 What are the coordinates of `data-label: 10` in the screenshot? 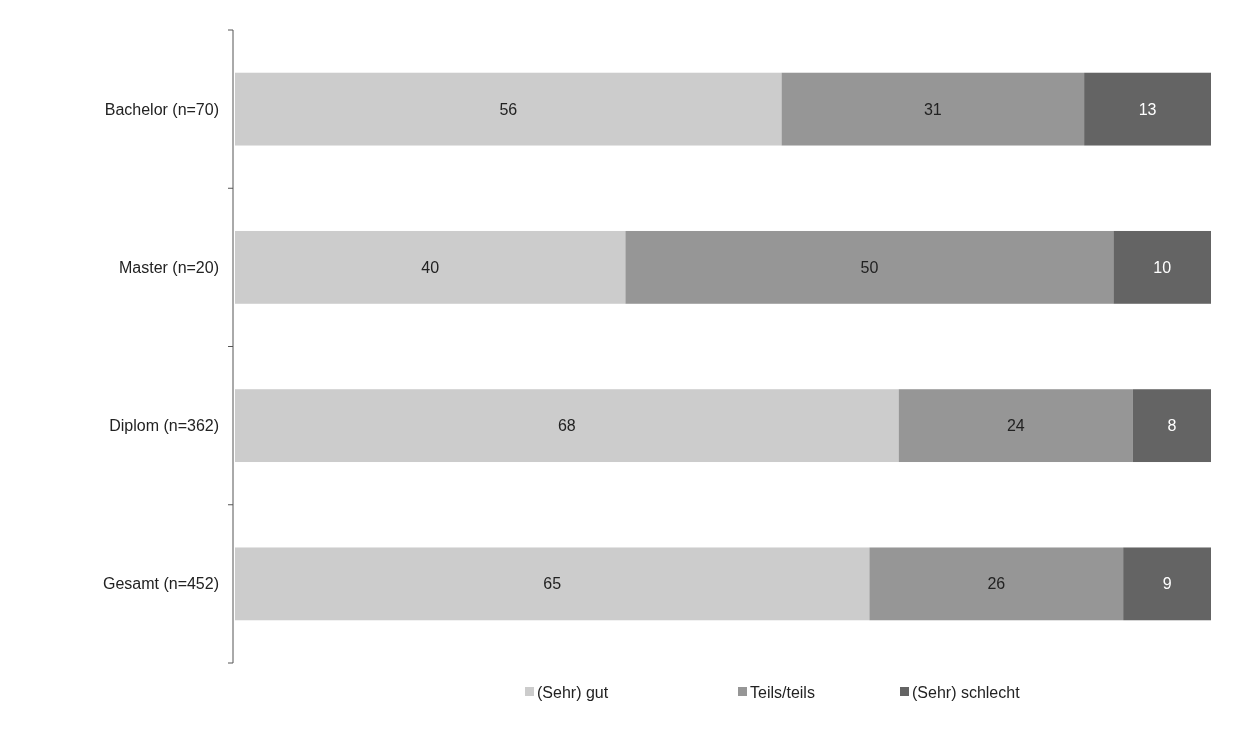 It's located at (1162, 267).